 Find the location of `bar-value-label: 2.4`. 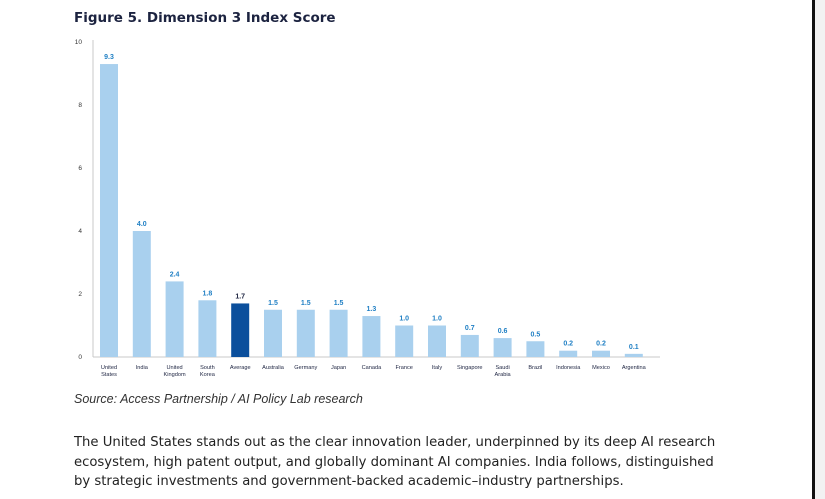

bar-value-label: 2.4 is located at coordinates (175, 274).